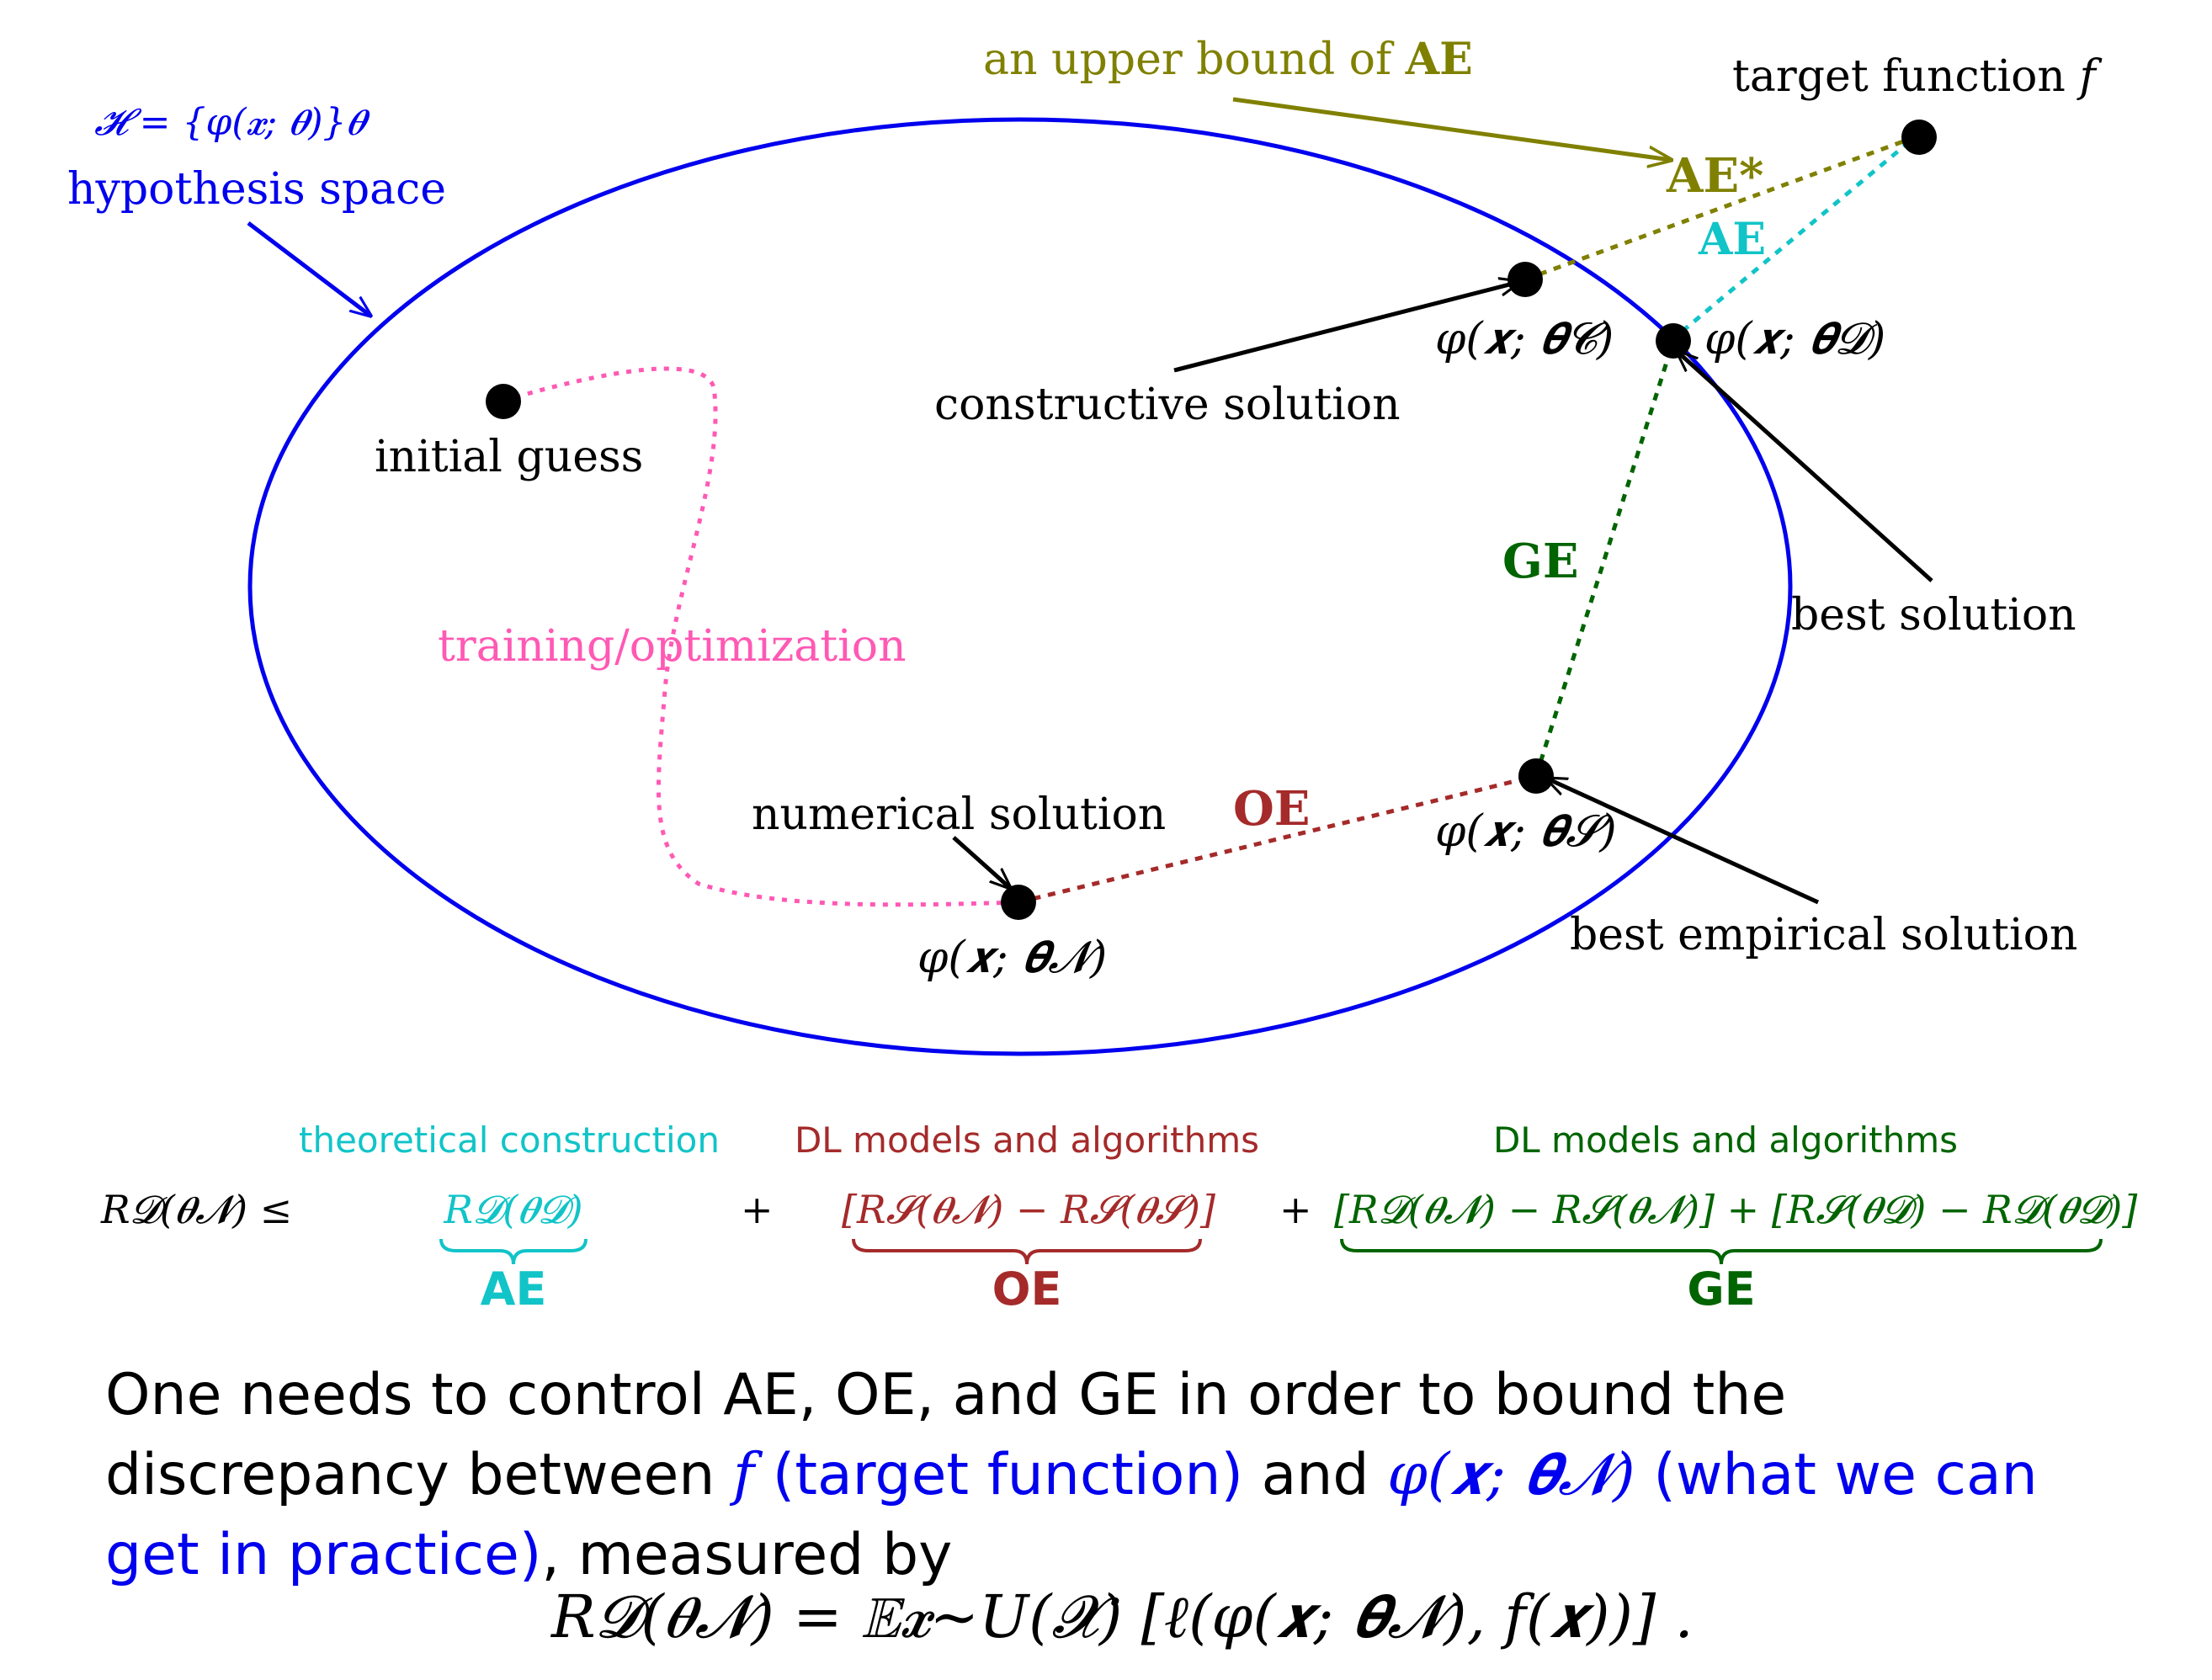  I want to click on ge-underbrace, so click(1722, 1251).